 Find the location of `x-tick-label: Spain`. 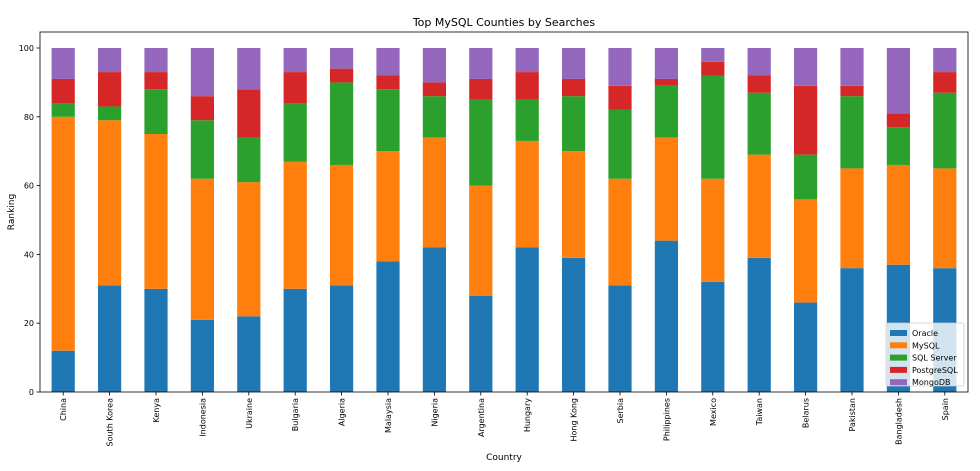

x-tick-label: Spain is located at coordinates (945, 409).